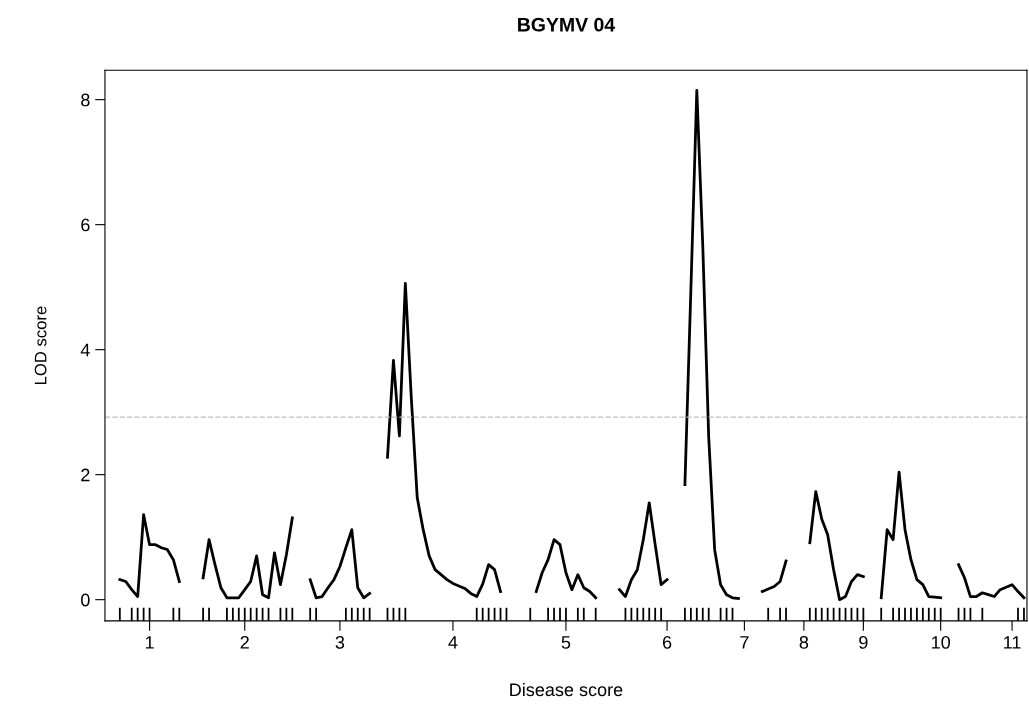 The image size is (1029, 717). What do you see at coordinates (1012, 642) in the screenshot?
I see `x-tick-label: 11` at bounding box center [1012, 642].